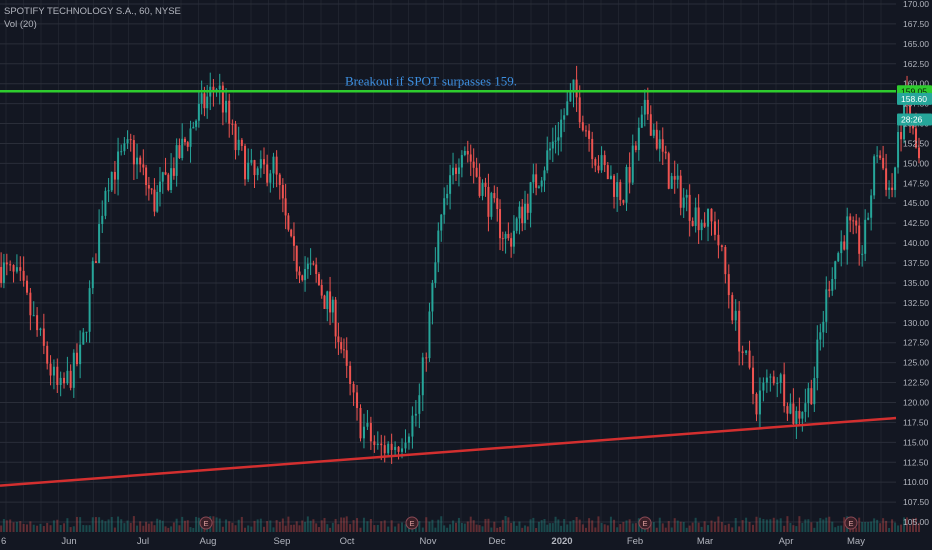 This screenshot has height=550, width=932. What do you see at coordinates (431, 80) in the screenshot?
I see `breakout-annotation: Breakout if SPOT surpasses 159.` at bounding box center [431, 80].